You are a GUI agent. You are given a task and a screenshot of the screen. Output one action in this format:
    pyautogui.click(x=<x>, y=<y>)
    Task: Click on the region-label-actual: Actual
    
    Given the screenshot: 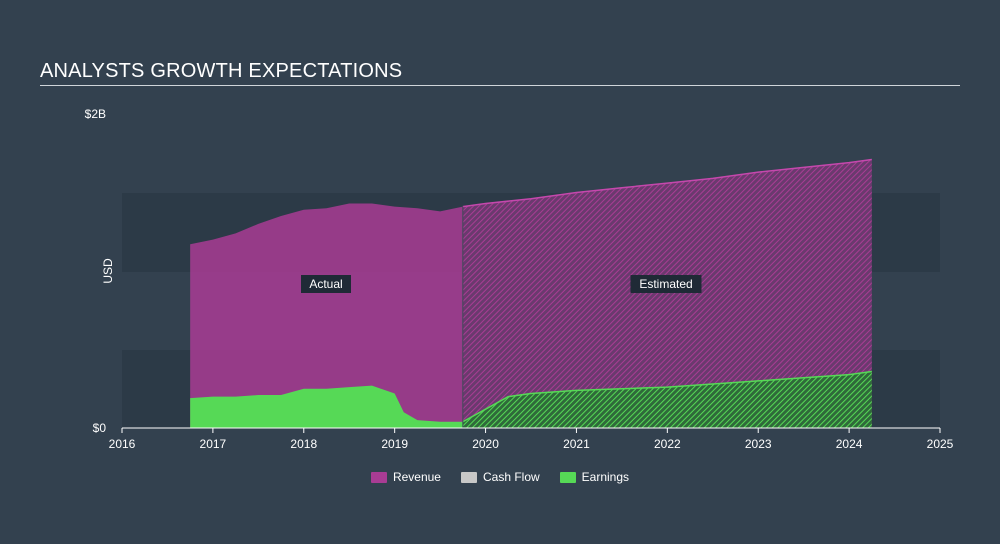 What is the action you would take?
    pyautogui.click(x=326, y=284)
    